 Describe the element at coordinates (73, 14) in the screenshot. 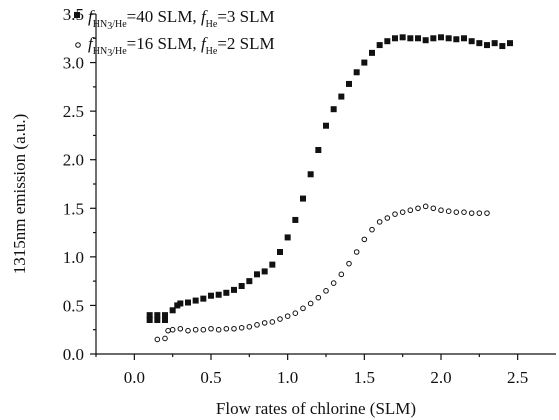

I see `y-tick-label: 3.5` at that location.